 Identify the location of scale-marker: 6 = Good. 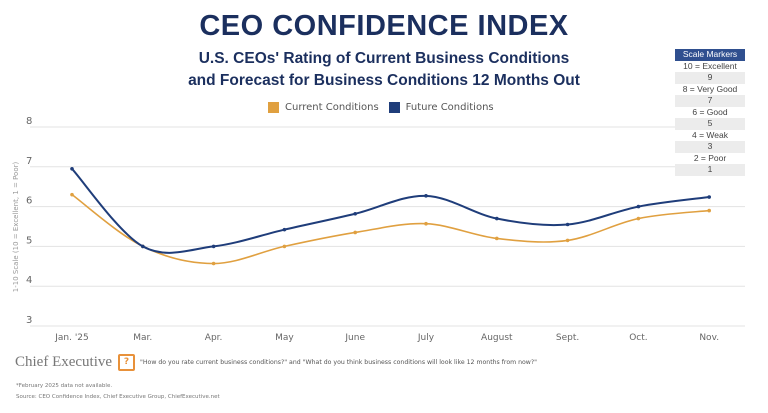
(710, 111).